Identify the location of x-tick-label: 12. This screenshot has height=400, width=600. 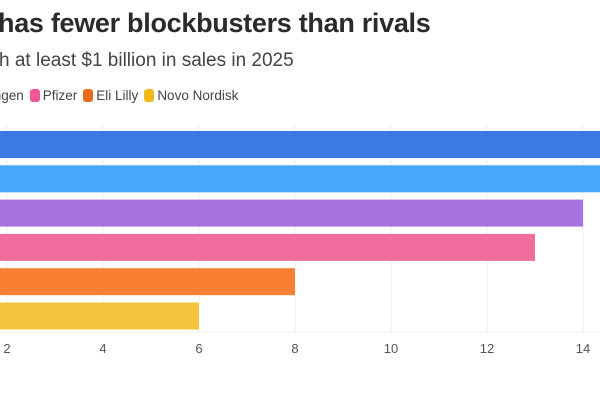
(487, 348).